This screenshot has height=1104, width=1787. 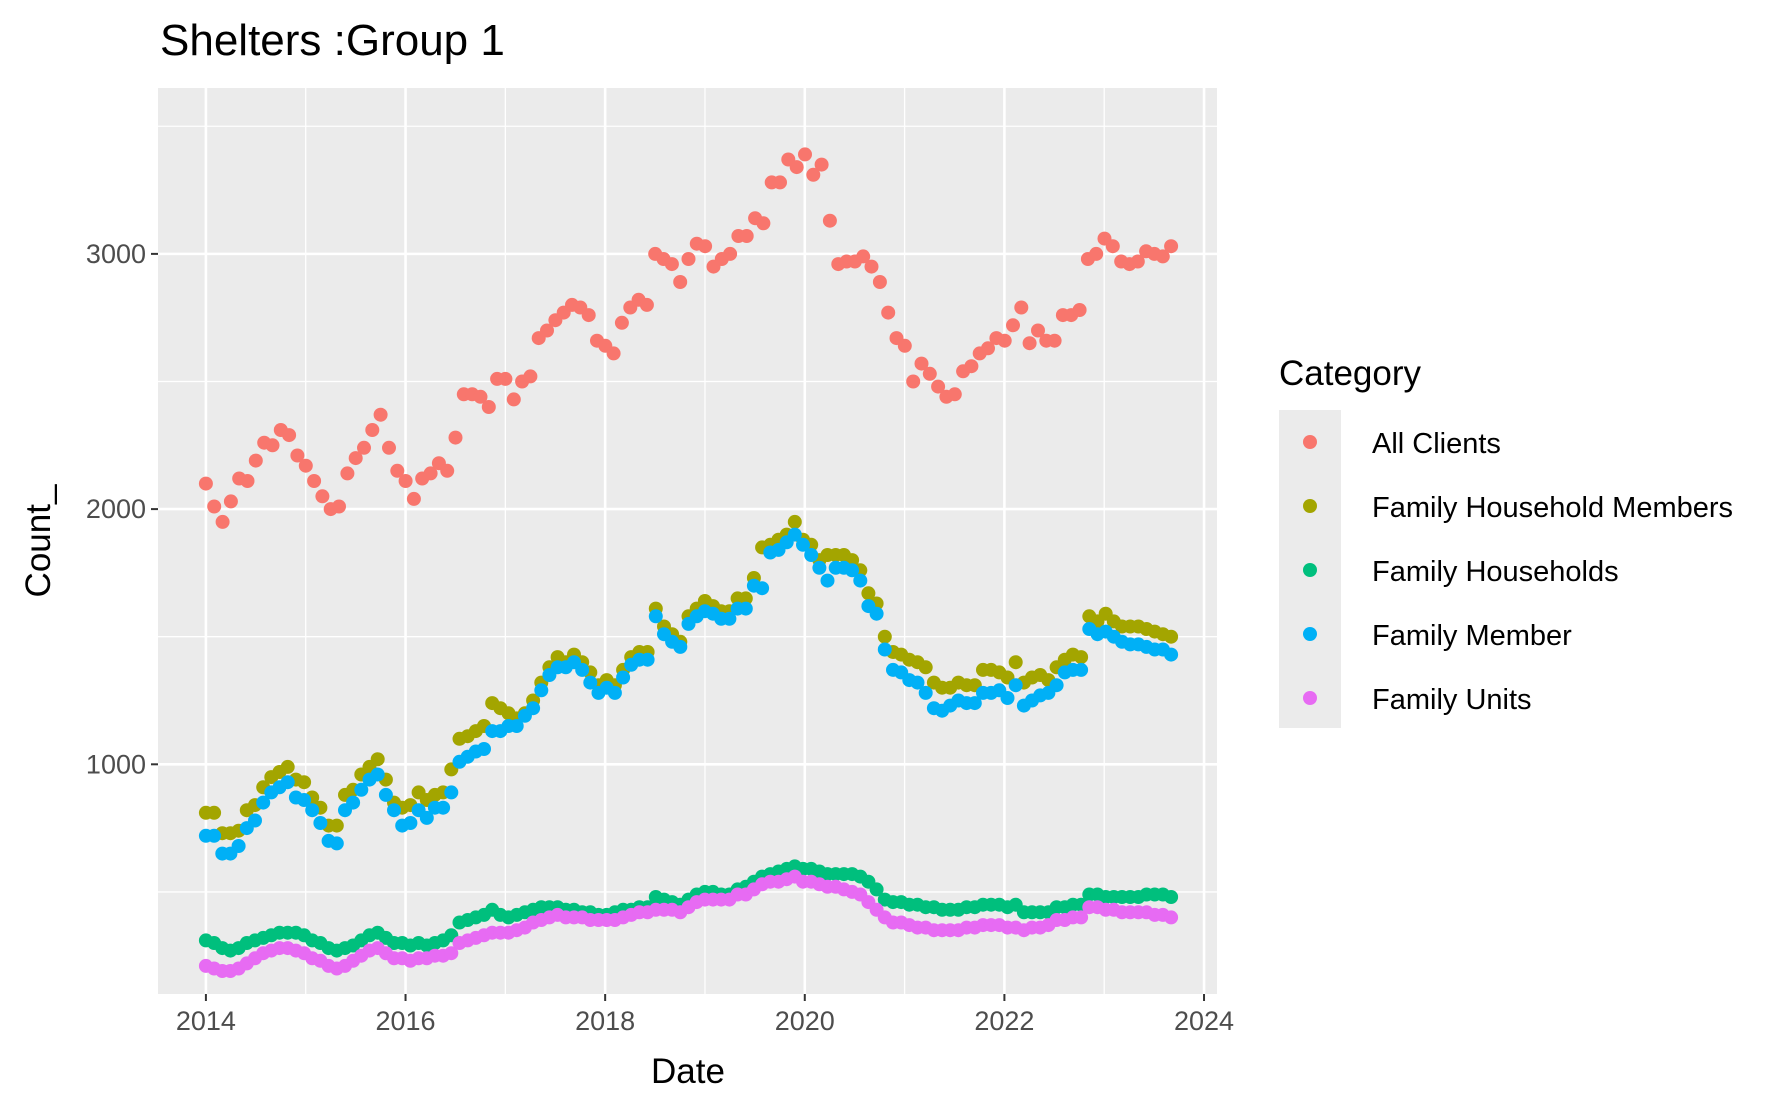 What do you see at coordinates (1452, 700) in the screenshot?
I see `legend-label: Family Units` at bounding box center [1452, 700].